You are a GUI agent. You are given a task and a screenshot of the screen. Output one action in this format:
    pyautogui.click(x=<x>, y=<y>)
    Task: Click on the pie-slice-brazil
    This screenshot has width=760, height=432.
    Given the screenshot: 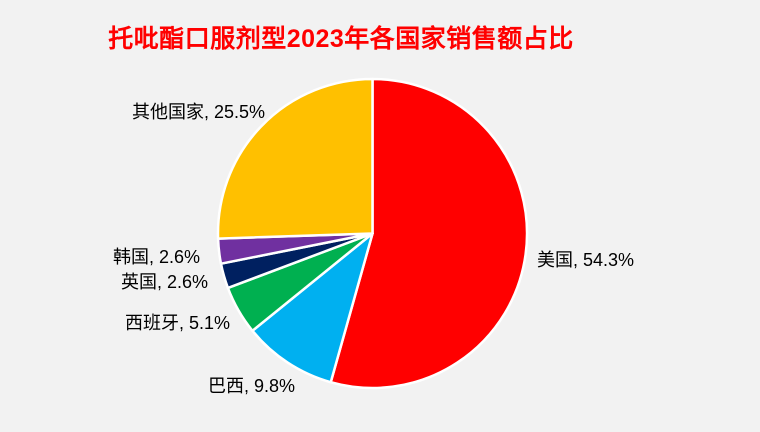 What is the action you would take?
    pyautogui.click(x=312, y=308)
    